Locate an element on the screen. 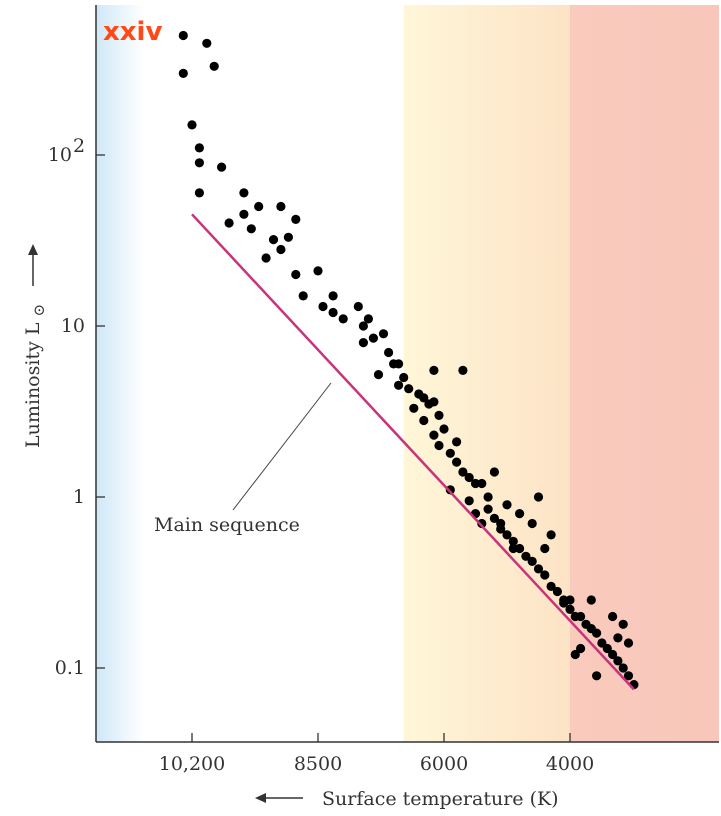  x-axis-ticks: 10,200 8500 6000 4000 is located at coordinates (376, 754).